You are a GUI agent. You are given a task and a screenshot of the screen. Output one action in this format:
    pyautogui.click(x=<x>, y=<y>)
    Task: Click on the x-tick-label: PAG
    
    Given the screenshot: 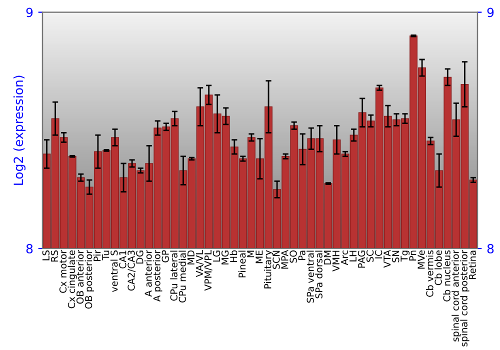 What is the action you would take?
    pyautogui.click(x=362, y=259)
    